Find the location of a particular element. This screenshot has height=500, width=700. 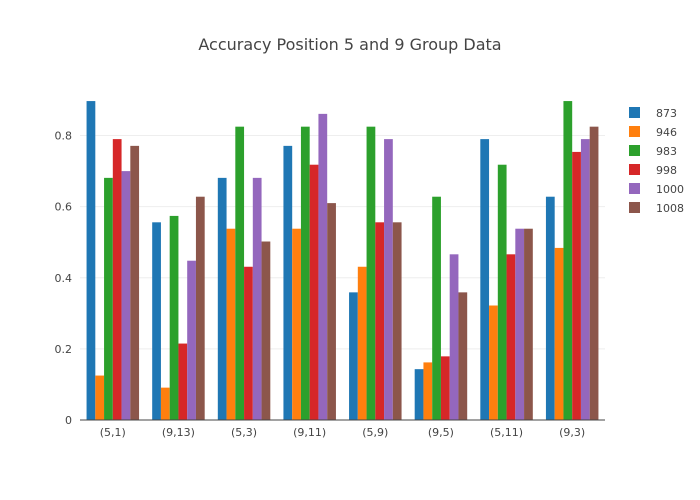

x-tick-label: (5,9) is located at coordinates (375, 432).